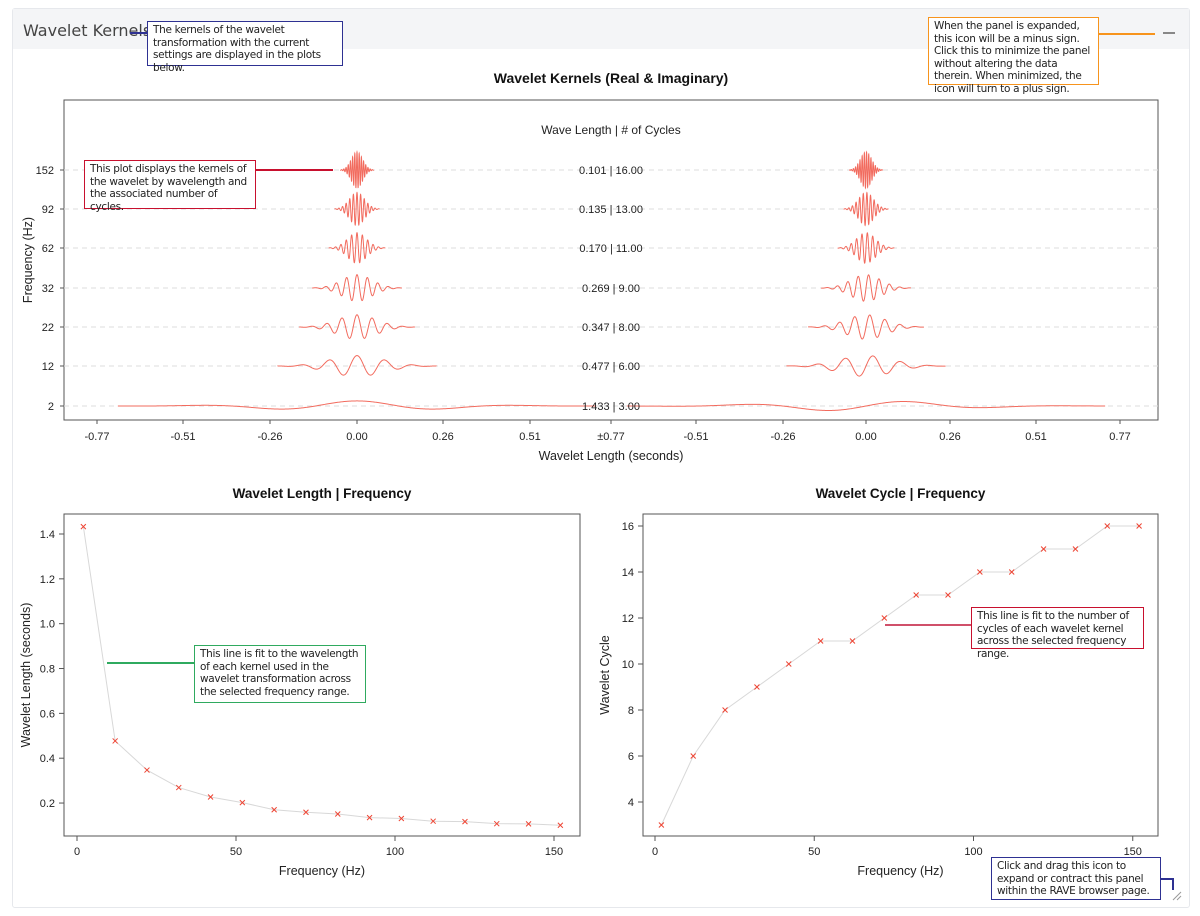 This screenshot has width=1200, height=916. What do you see at coordinates (48, 249) in the screenshot?
I see `y-tick-label: 62` at bounding box center [48, 249].